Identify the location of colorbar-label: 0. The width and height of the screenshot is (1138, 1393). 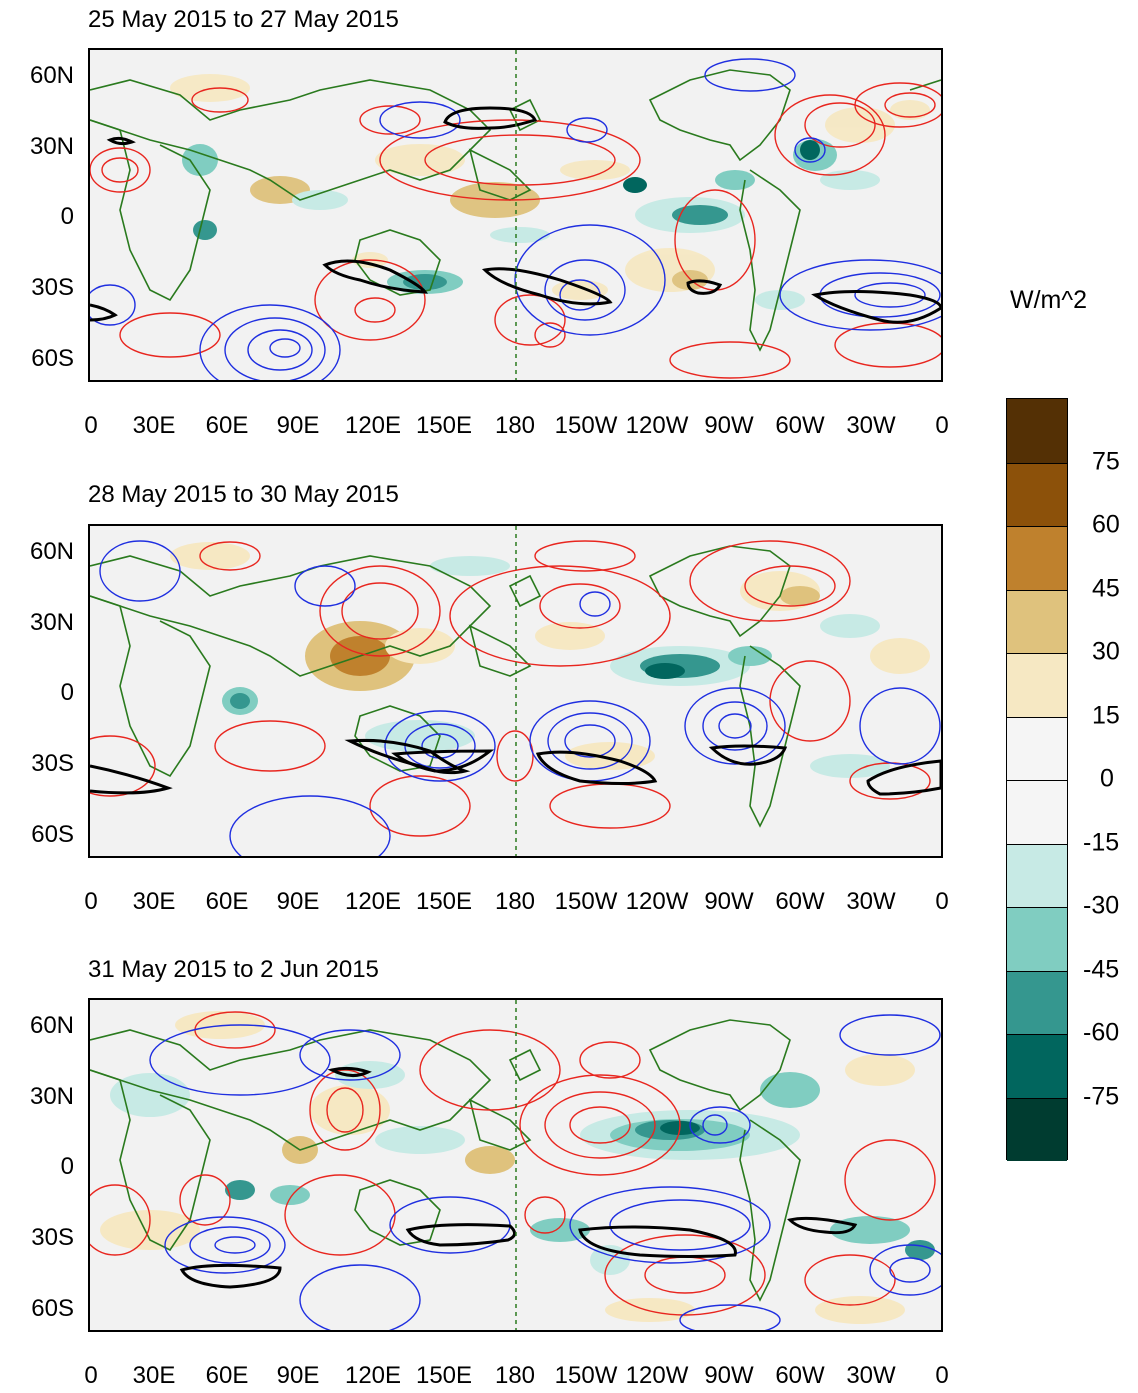
(1107, 778).